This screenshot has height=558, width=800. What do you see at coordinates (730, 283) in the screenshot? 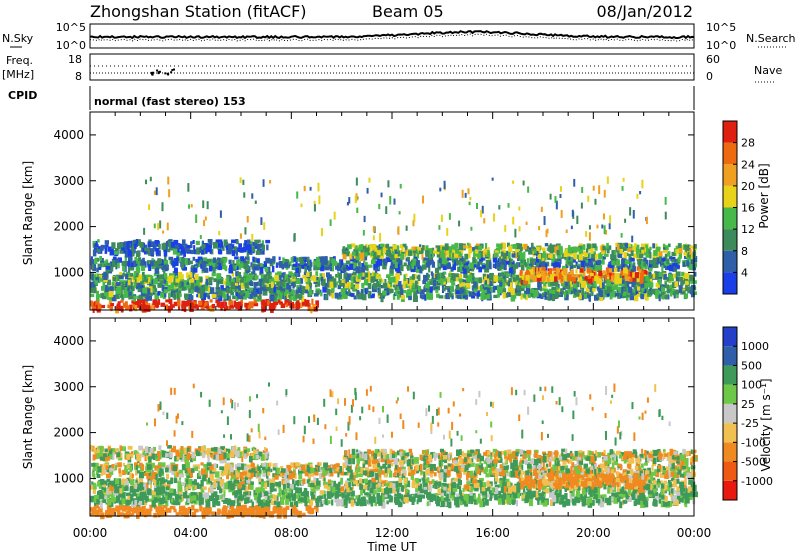
I see `colorbar-swatch` at bounding box center [730, 283].